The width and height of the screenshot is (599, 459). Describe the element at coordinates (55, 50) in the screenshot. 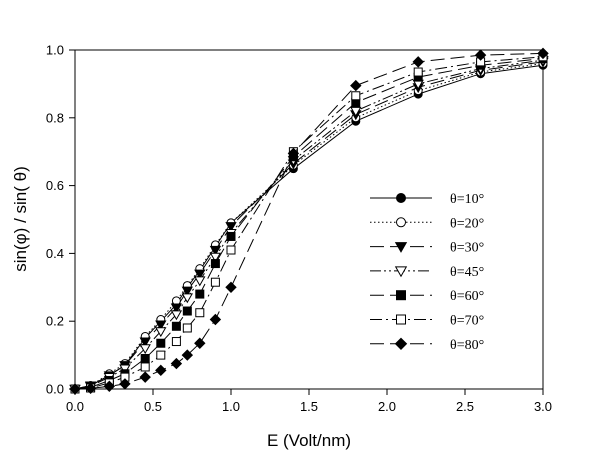

I see `y-tick-label: 1.0` at that location.